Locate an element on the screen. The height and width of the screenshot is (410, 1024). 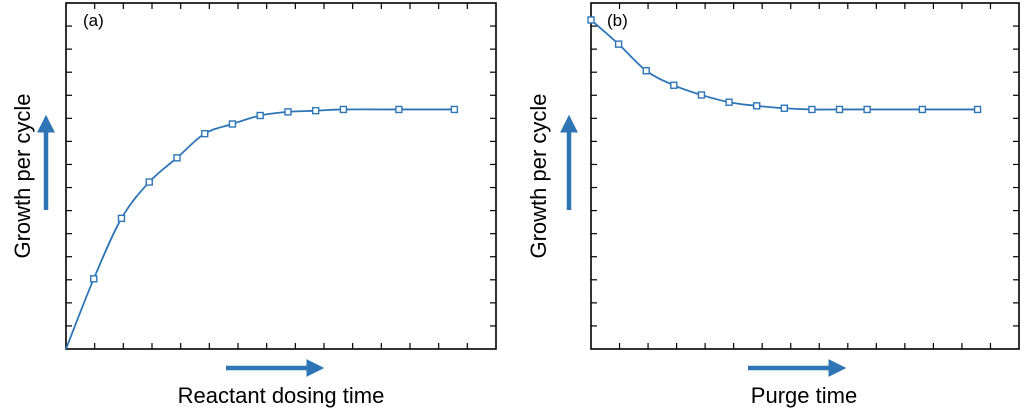
panel-b-y-axis-label: Growth per cycle is located at coordinates (538, 175).